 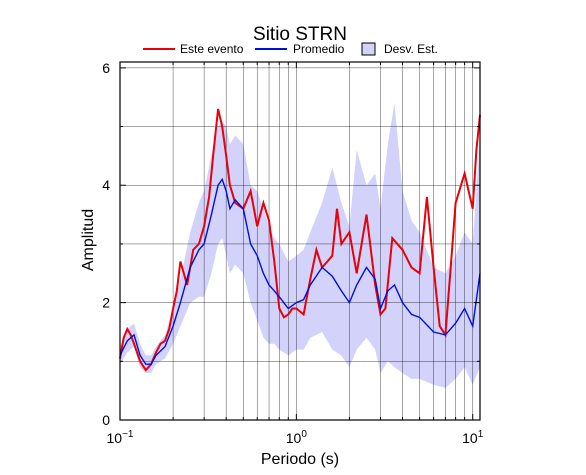 I want to click on y-tick-label: 0, so click(x=106, y=420).